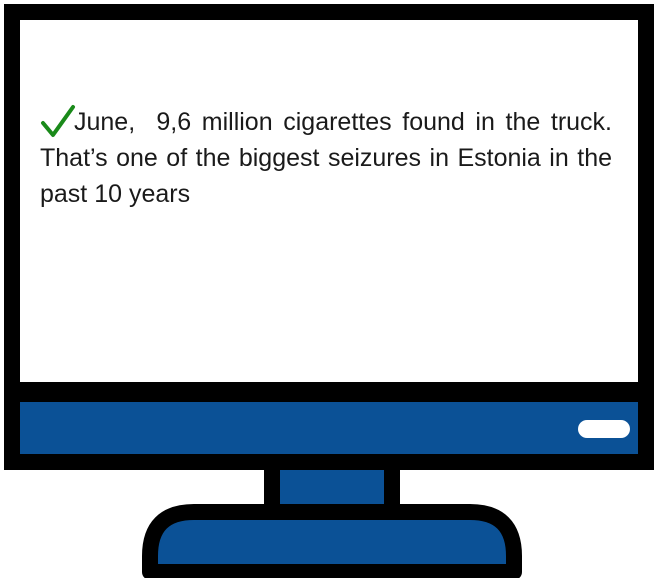  What do you see at coordinates (329, 428) in the screenshot?
I see `monitor-bezel` at bounding box center [329, 428].